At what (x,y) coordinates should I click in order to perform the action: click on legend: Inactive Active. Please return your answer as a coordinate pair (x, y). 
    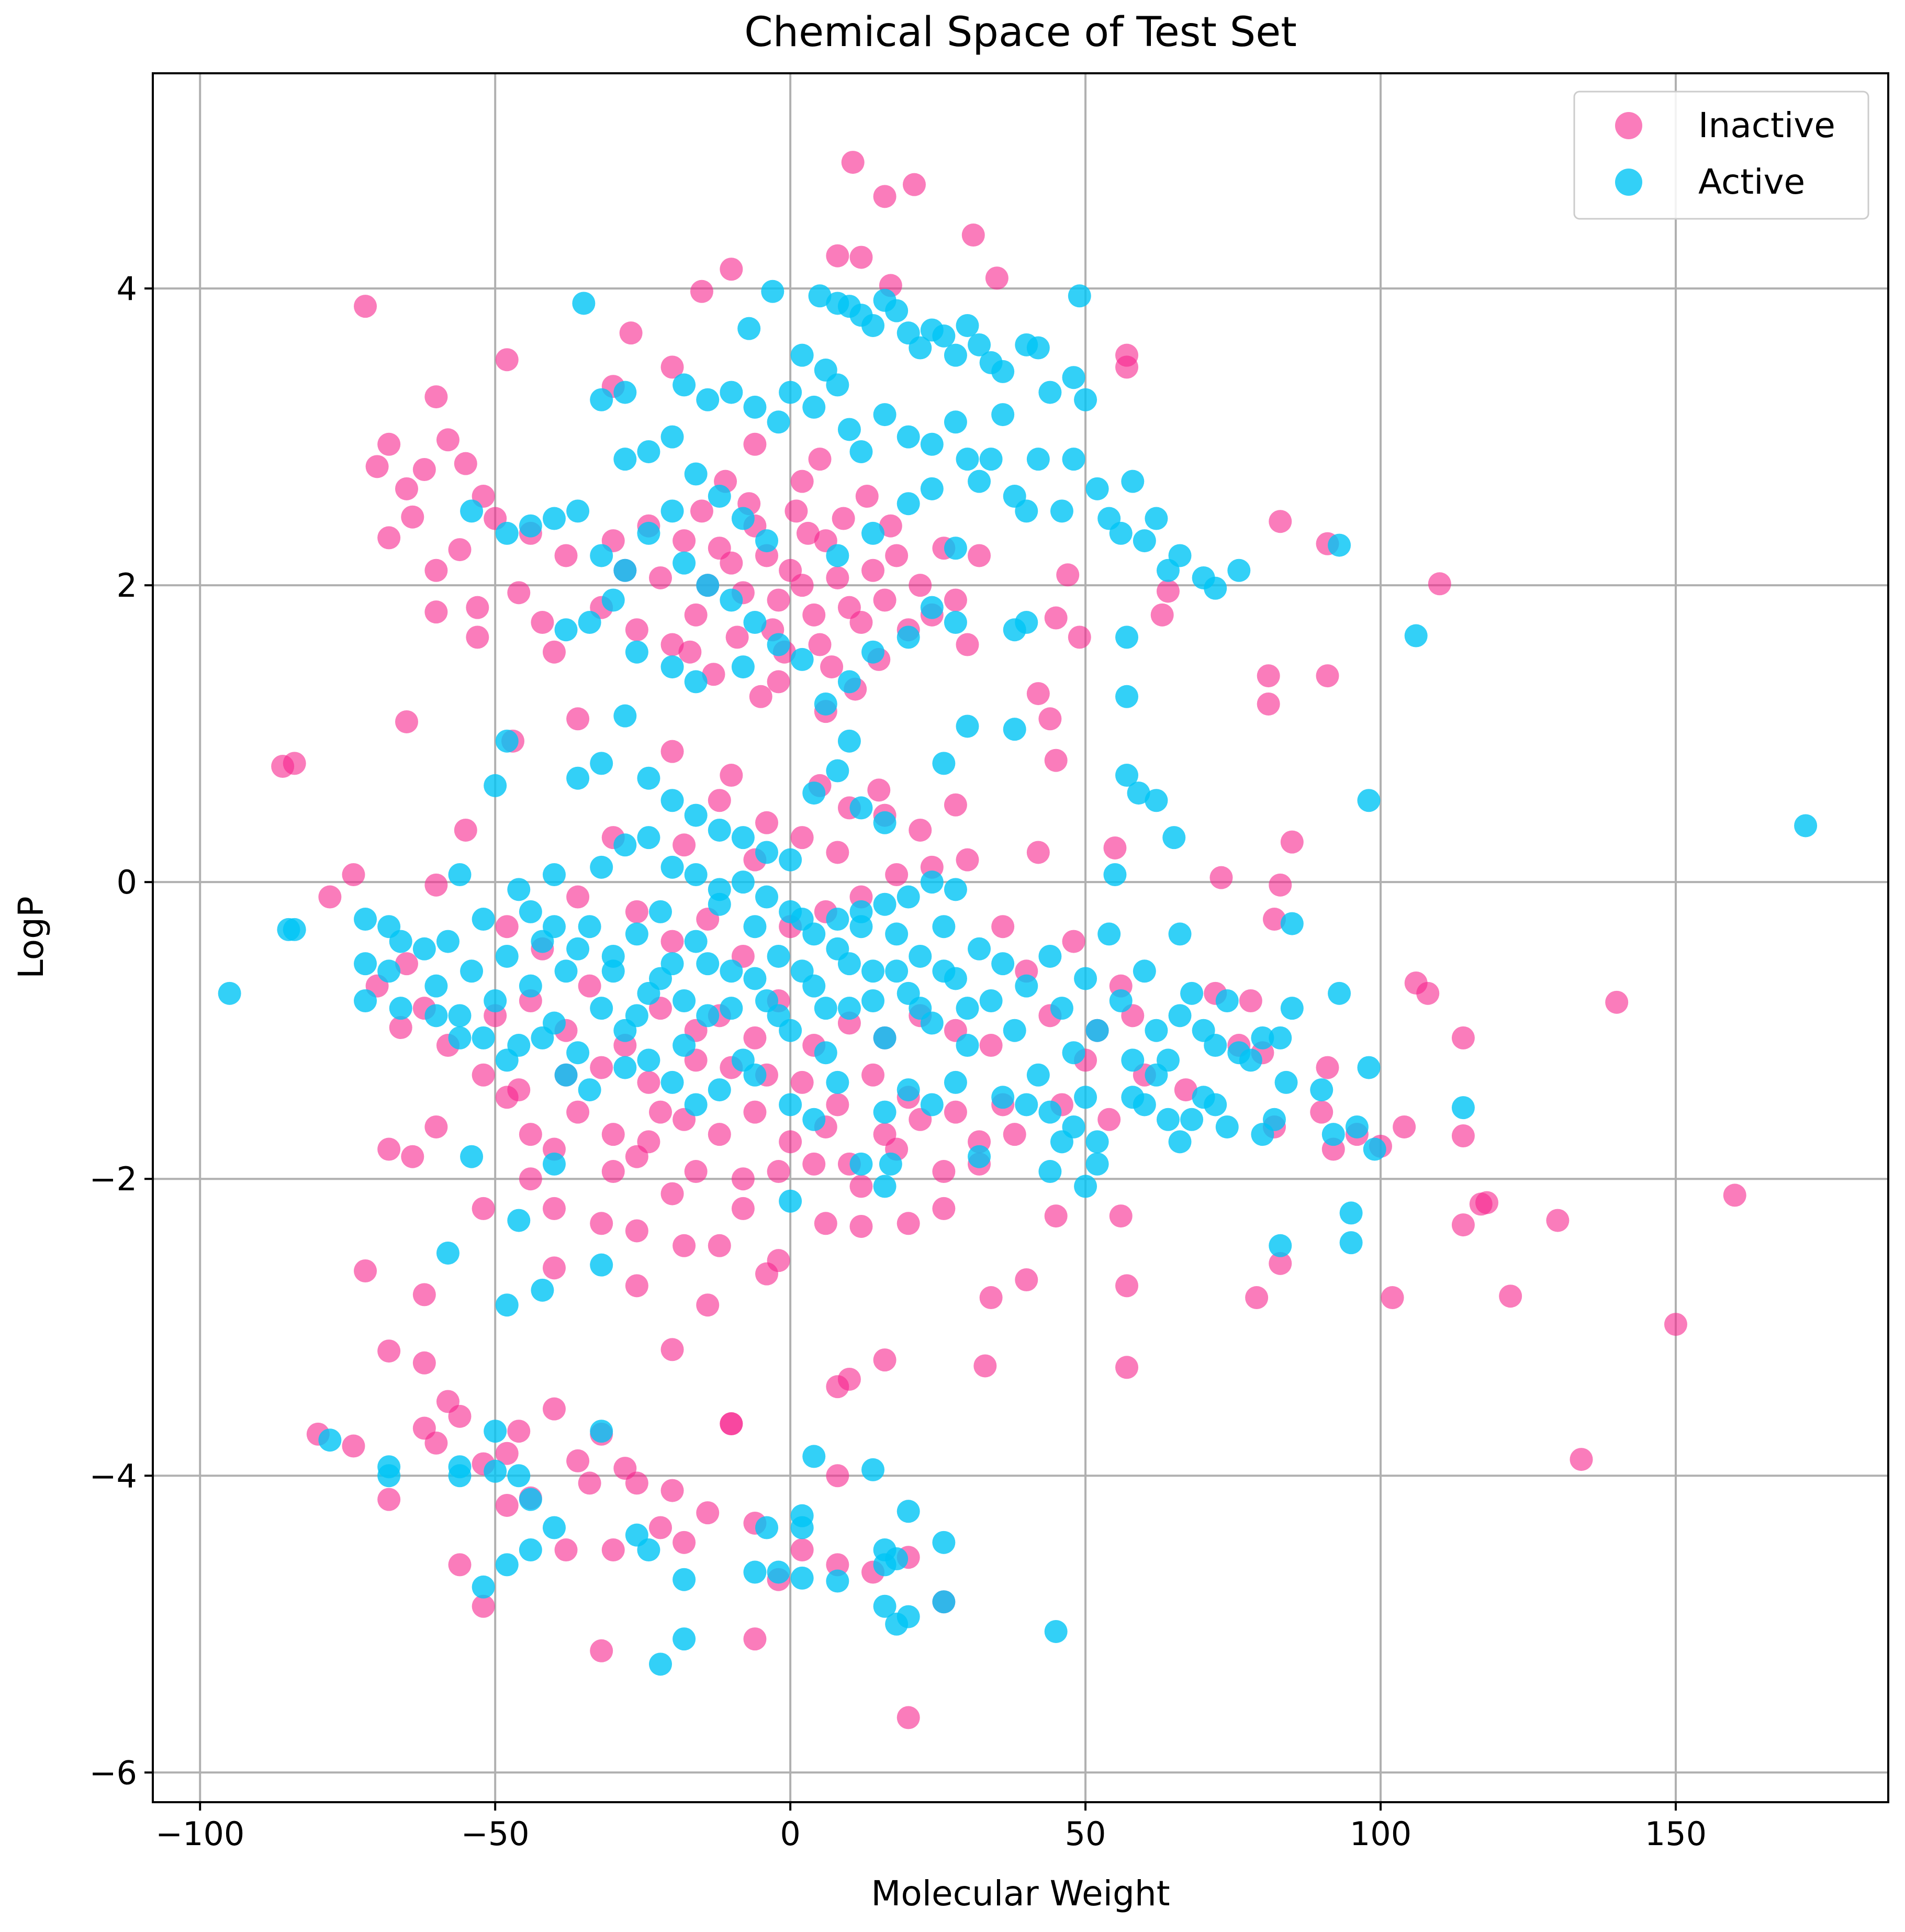
    Looking at the image, I should click on (1721, 155).